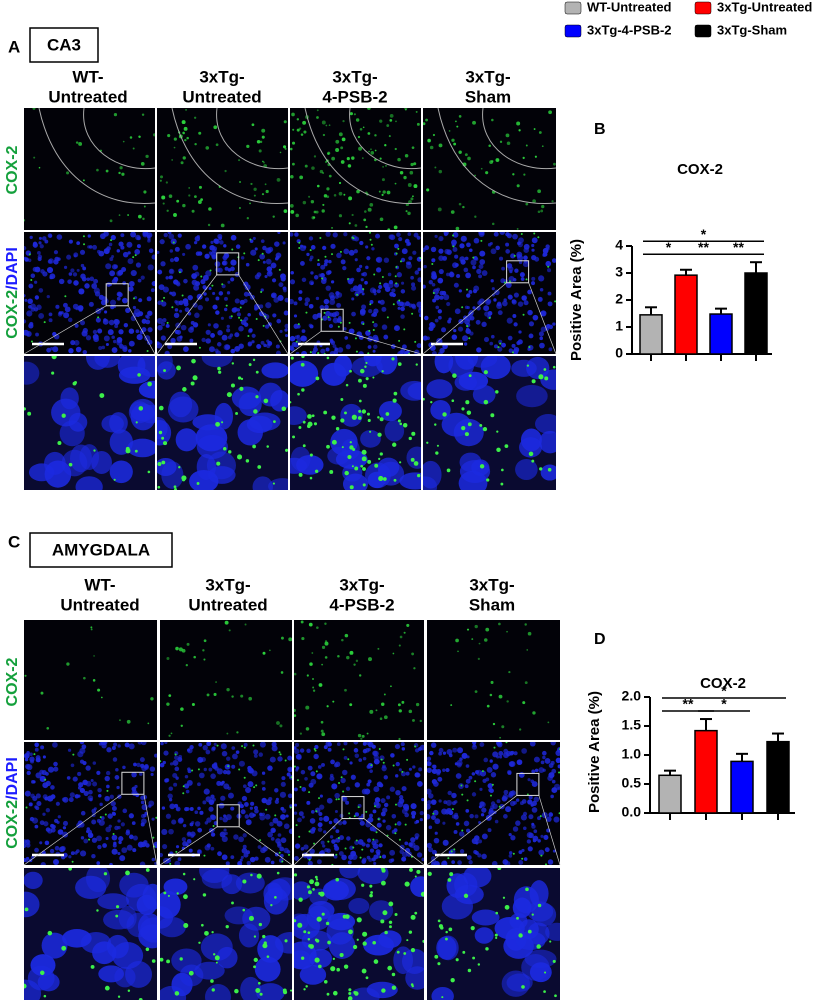 This screenshot has height=1003, width=829. I want to click on zoom-line, so click(186, 314).